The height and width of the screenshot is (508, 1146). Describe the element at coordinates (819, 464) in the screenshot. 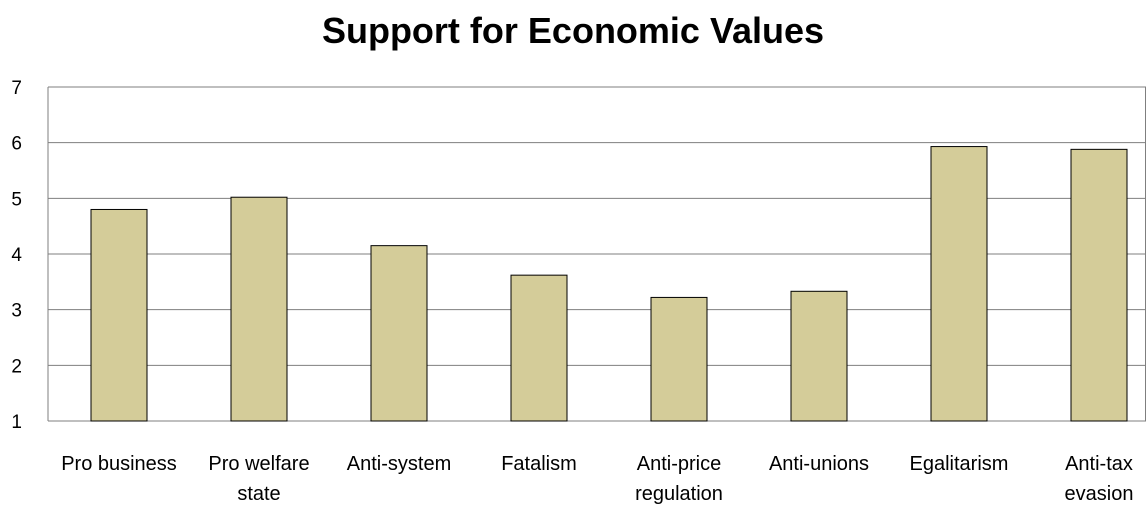

I see `x-tick-label: Anti-unions` at that location.